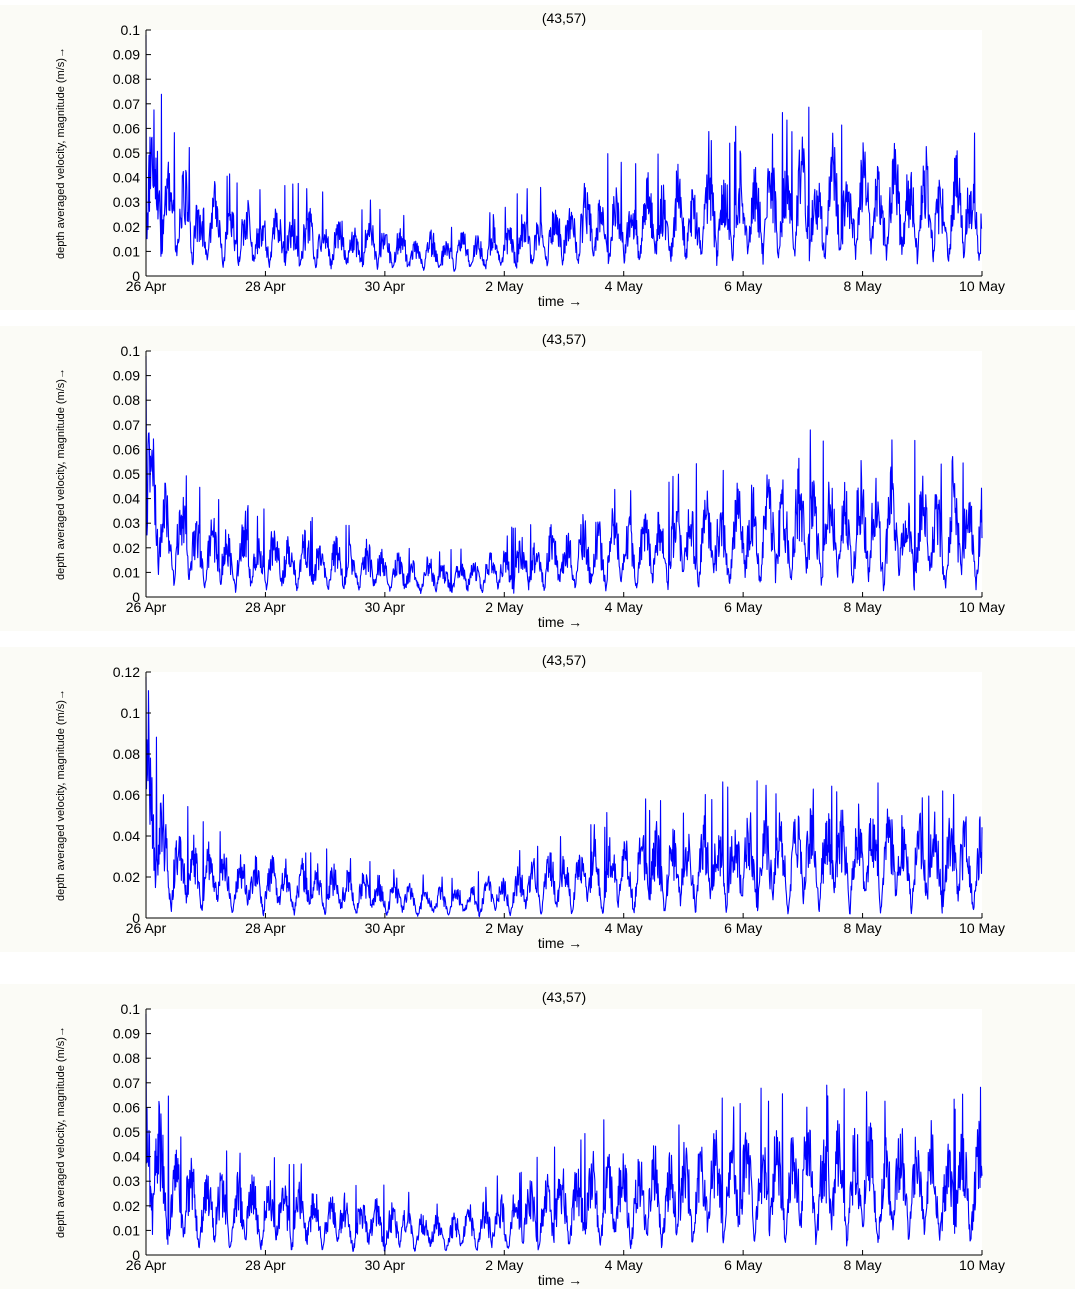 This screenshot has width=1075, height=1289. I want to click on y-tick-label: 0.12, so click(126, 672).